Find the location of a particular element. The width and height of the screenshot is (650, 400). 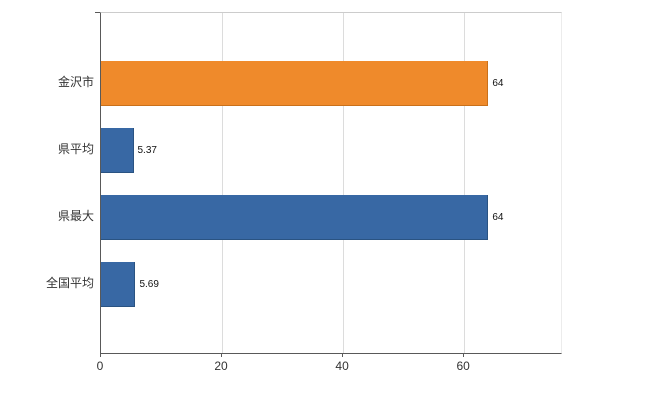

y-axis-category-label: 全国平均 is located at coordinates (69, 283).